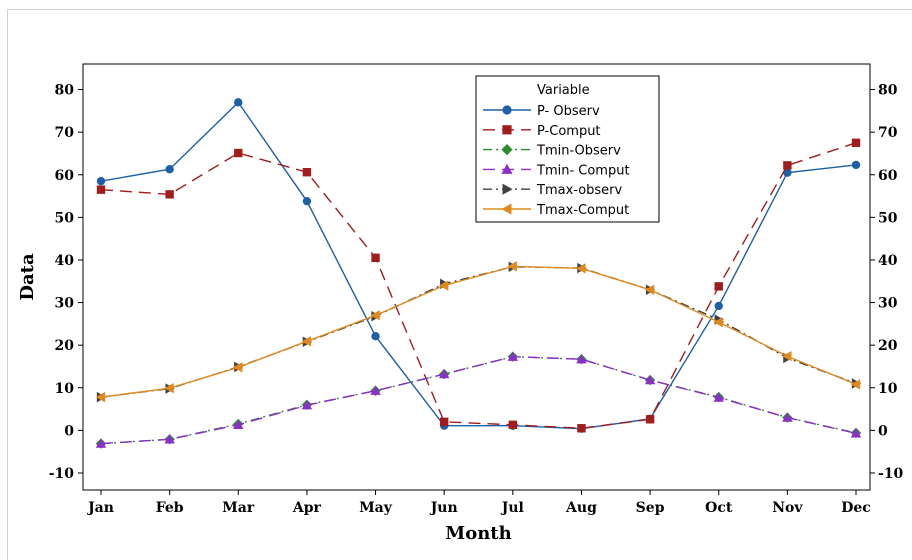  What do you see at coordinates (443, 508) in the screenshot?
I see `x-tick-label: Jun` at bounding box center [443, 508].